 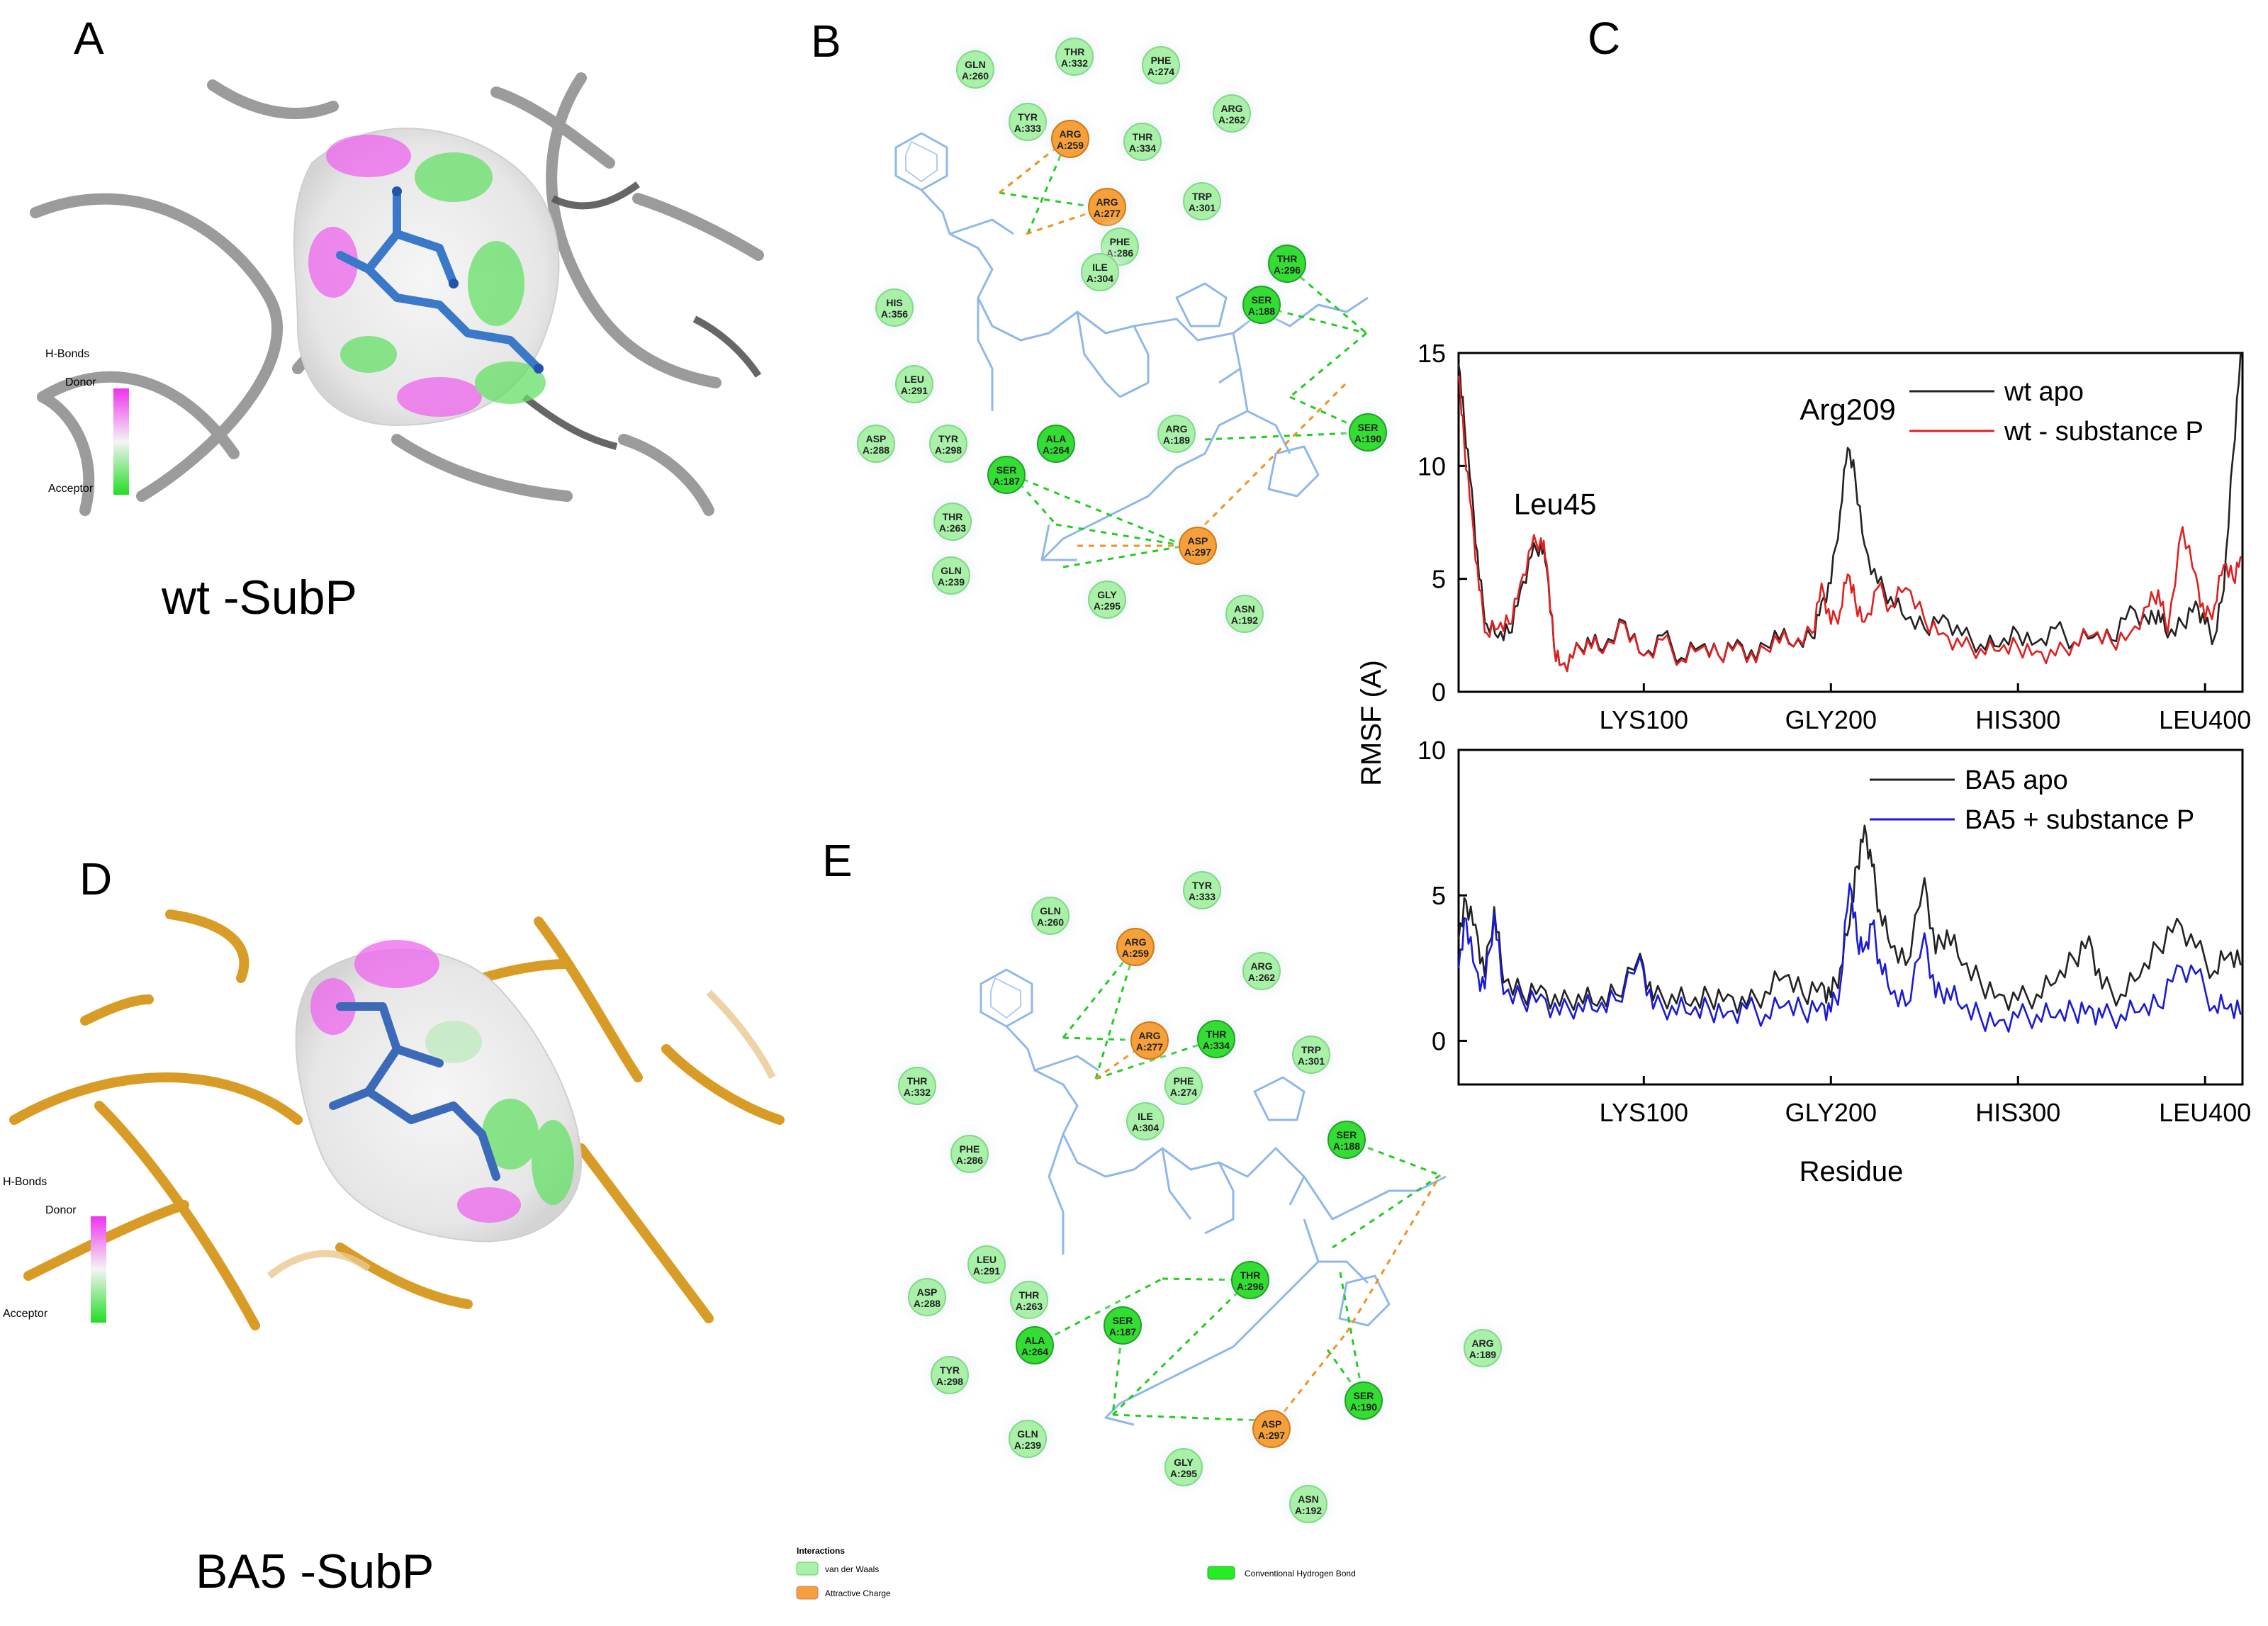 What do you see at coordinates (1432, 750) in the screenshot?
I see `y-tick-label: 10` at bounding box center [1432, 750].